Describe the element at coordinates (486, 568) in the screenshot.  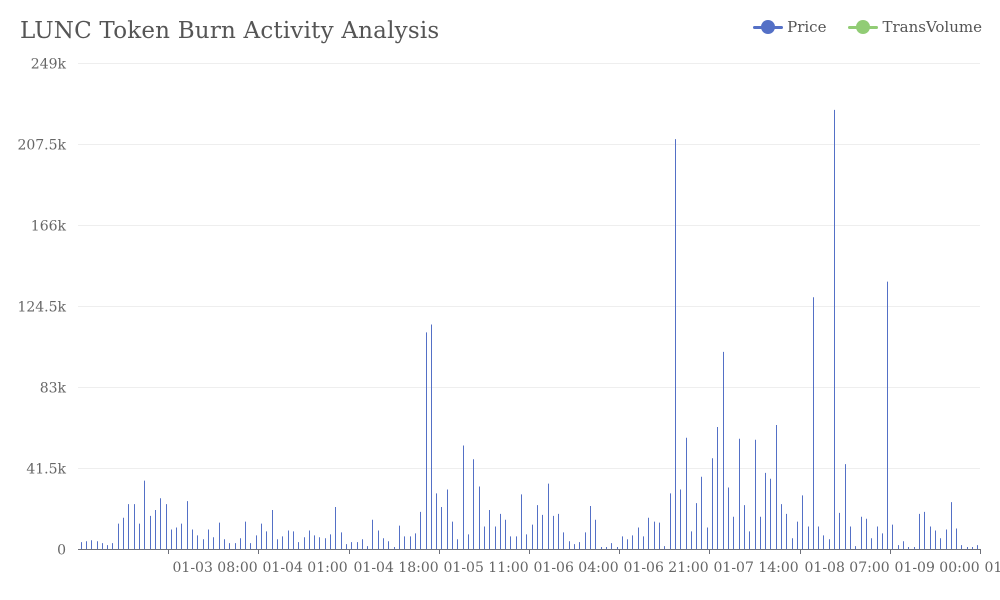
I see `x-tick-label: 01-05 11:00` at that location.